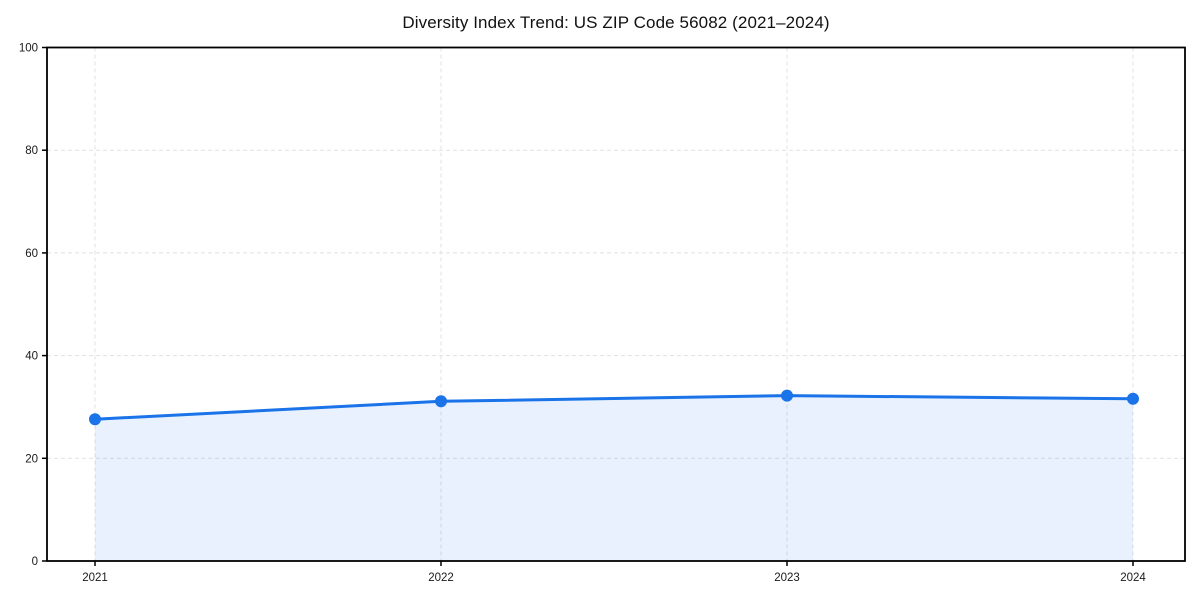  I want to click on data-point-2023, so click(787, 395).